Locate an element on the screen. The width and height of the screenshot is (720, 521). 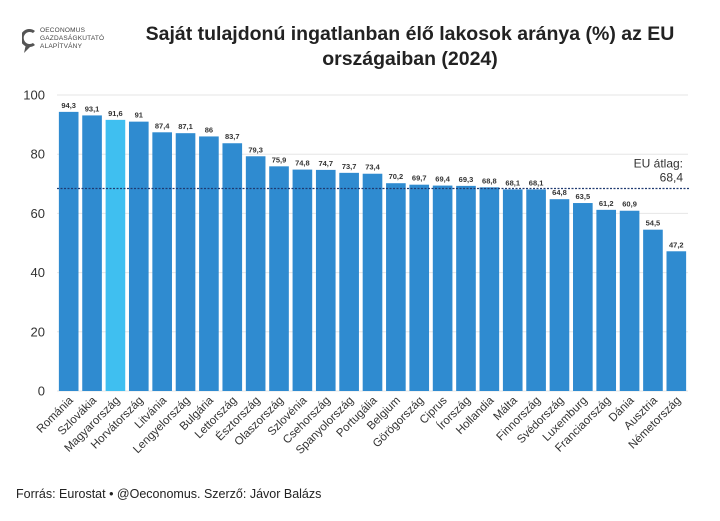
bar-value-label: 74,8 is located at coordinates (302, 163).